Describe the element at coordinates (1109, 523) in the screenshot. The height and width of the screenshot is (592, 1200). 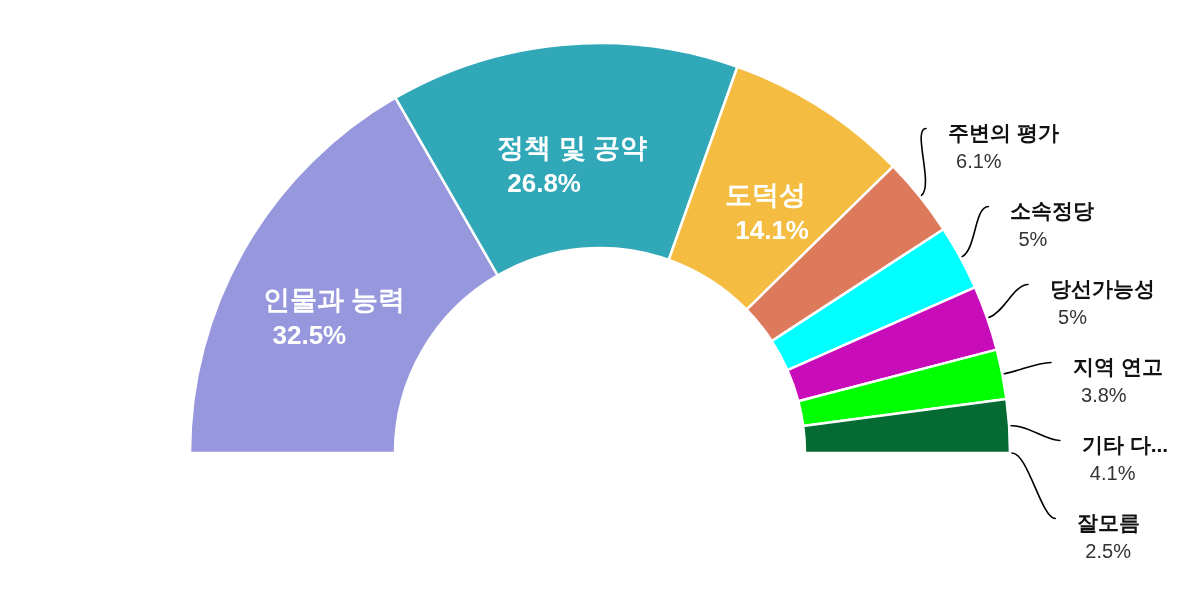
I see `text: 잘모름` at that location.